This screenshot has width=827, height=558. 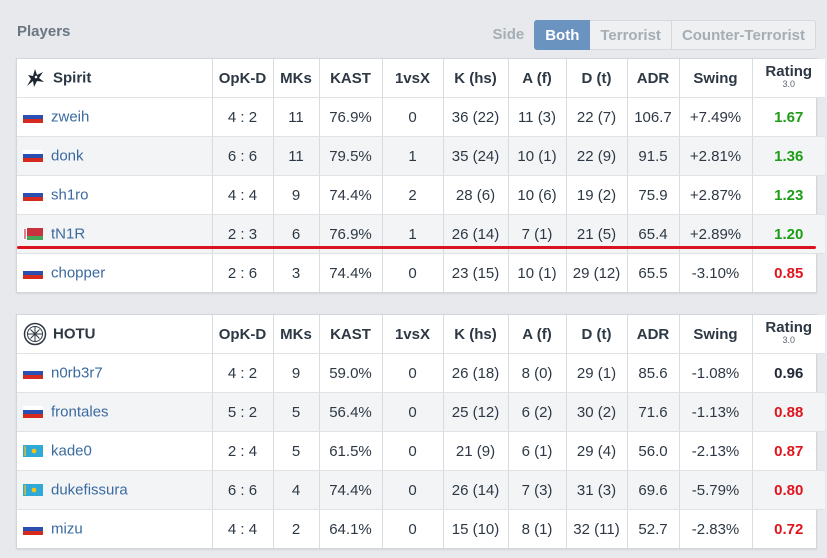 What do you see at coordinates (351, 156) in the screenshot?
I see `stat-cell: 79.5%` at bounding box center [351, 156].